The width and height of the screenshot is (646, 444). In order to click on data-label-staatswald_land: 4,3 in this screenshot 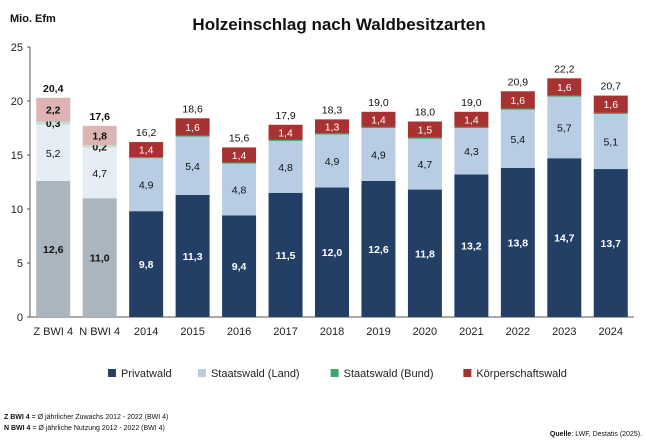, I will do `click(471, 152)`.